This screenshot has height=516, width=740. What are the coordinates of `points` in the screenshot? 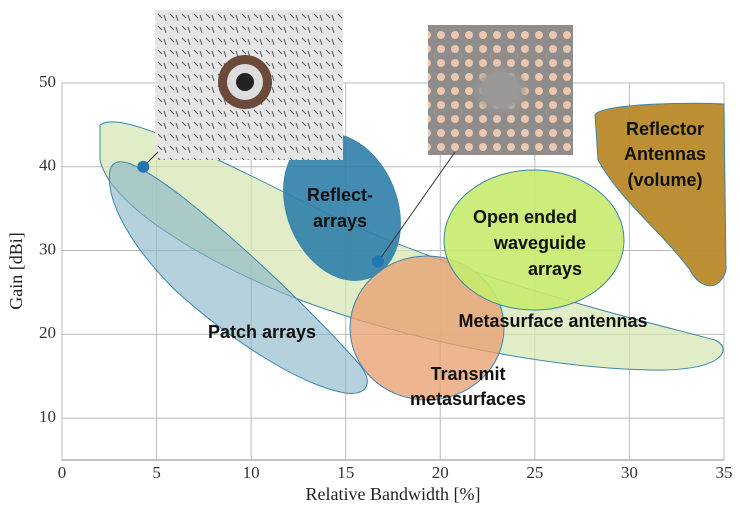 It's located at (260, 214).